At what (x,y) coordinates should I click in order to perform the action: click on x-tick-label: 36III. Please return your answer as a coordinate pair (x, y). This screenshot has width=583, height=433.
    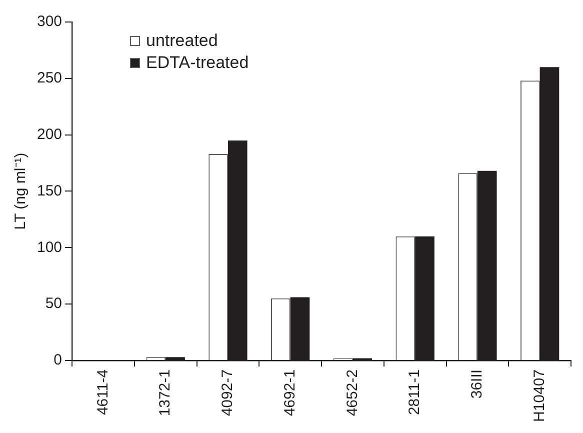
    Looking at the image, I should click on (477, 384).